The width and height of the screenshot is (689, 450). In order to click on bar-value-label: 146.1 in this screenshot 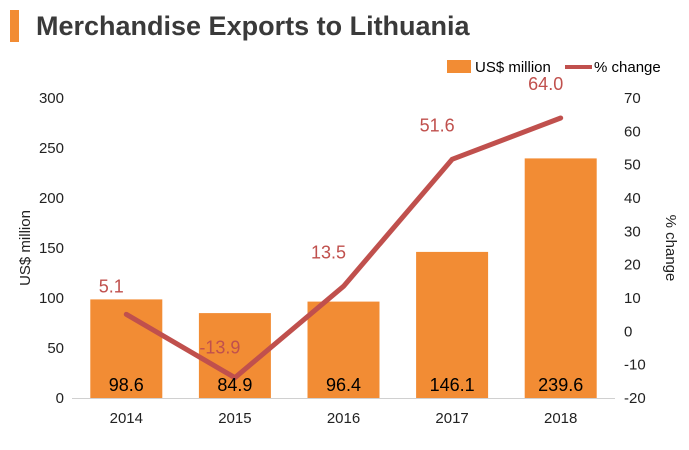, I will do `click(452, 385)`.